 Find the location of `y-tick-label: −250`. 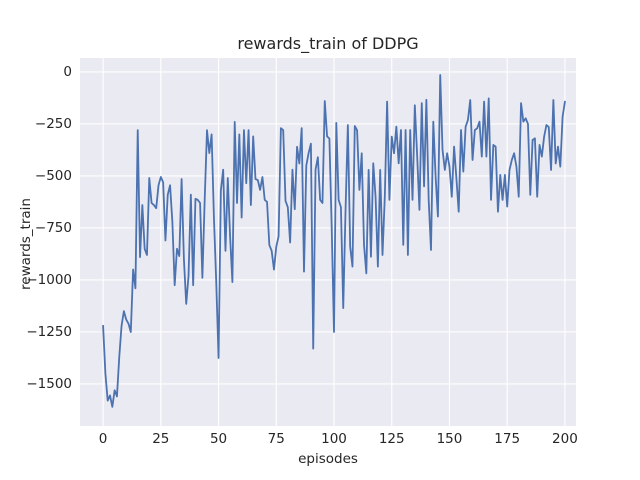

y-tick-label: −250 is located at coordinates (53, 123).